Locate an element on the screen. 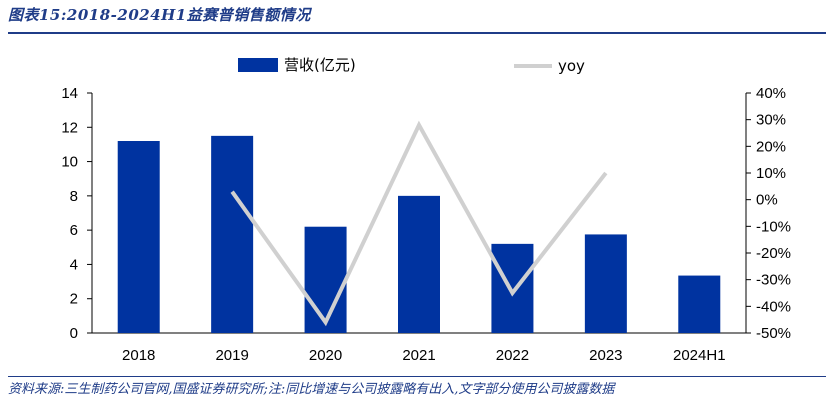 This screenshot has height=400, width=834. legend-swatch-revenue is located at coordinates (258, 65).